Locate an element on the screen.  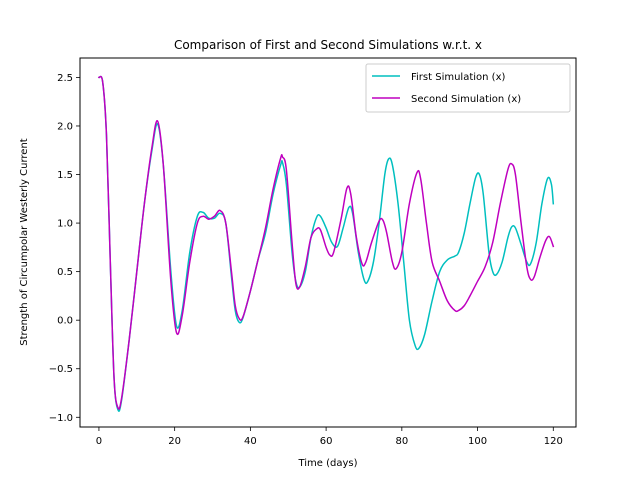
x-tick-label: 60 is located at coordinates (326, 441).